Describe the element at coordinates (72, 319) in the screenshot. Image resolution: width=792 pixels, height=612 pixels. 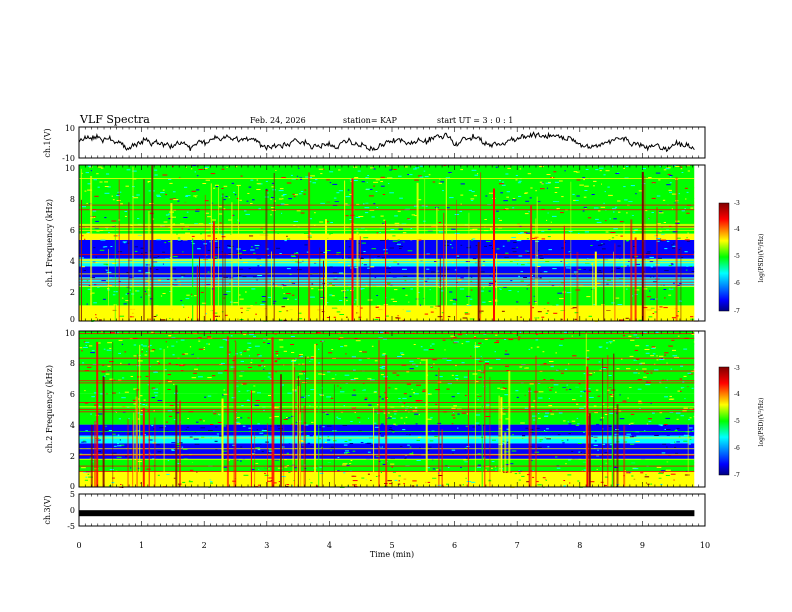
I see `ch1-ytick-0: 0` at that location.